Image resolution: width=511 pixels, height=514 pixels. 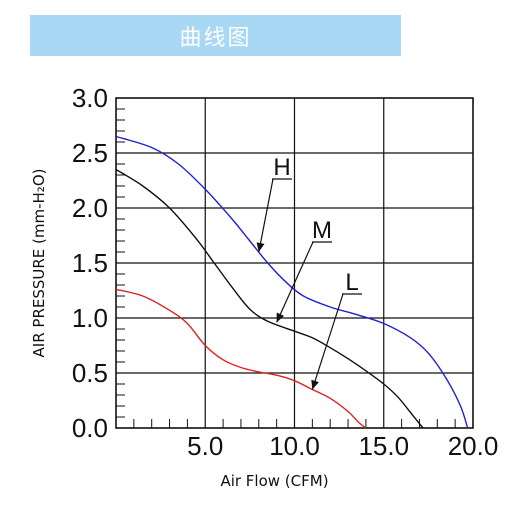 I want to click on y-tick-label: 1.5, so click(x=90, y=263).